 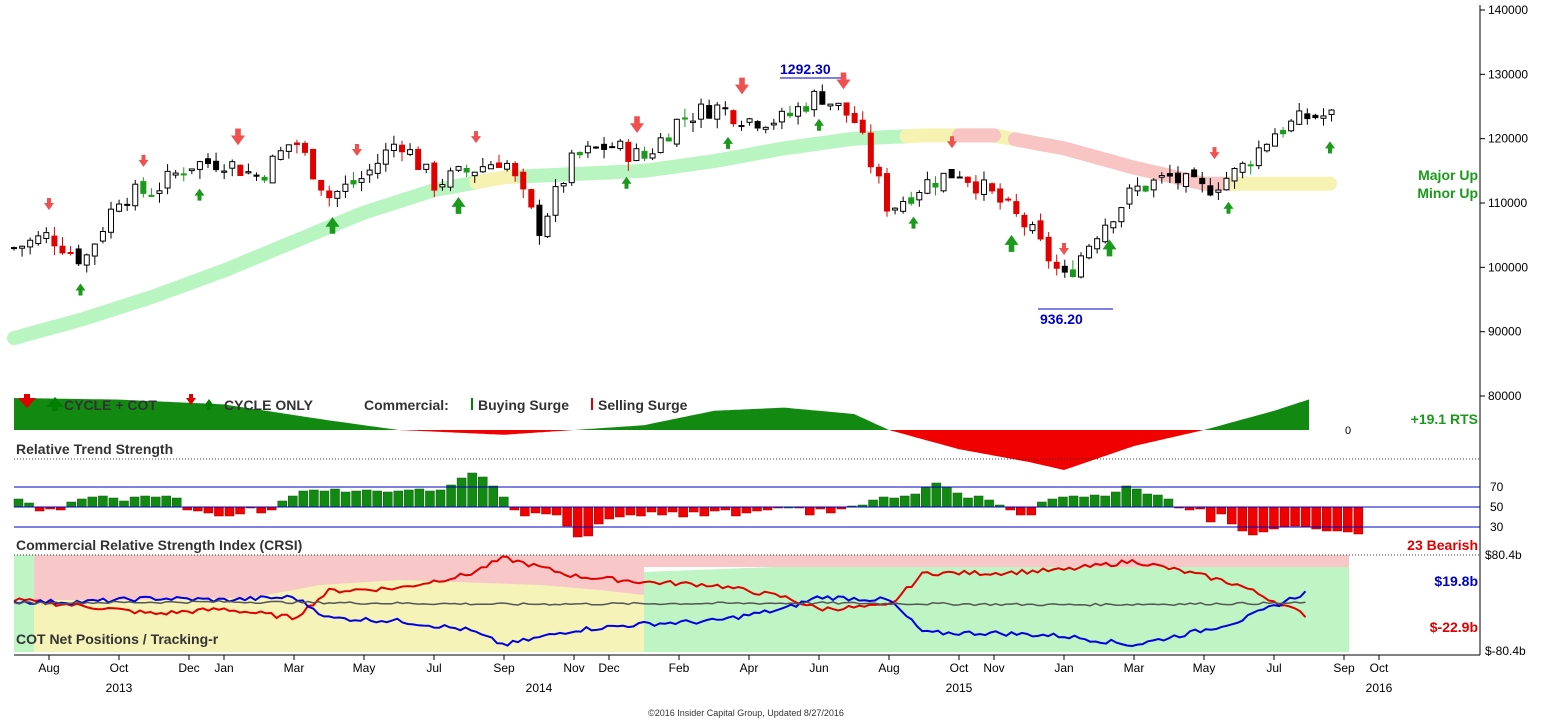 What do you see at coordinates (1448, 175) in the screenshot?
I see `major-trend-label: Major Up` at bounding box center [1448, 175].